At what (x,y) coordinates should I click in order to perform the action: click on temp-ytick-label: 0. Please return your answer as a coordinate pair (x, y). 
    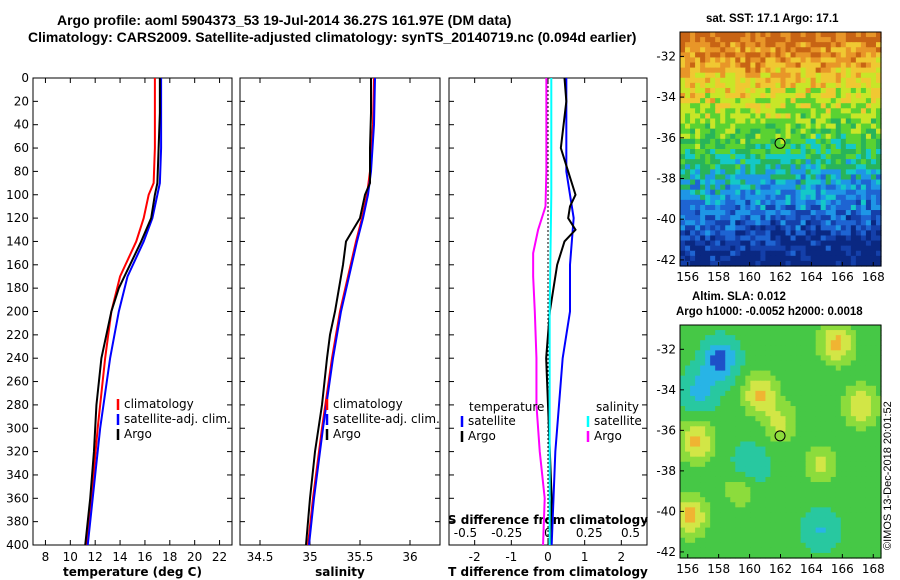
    Looking at the image, I should click on (25, 78).